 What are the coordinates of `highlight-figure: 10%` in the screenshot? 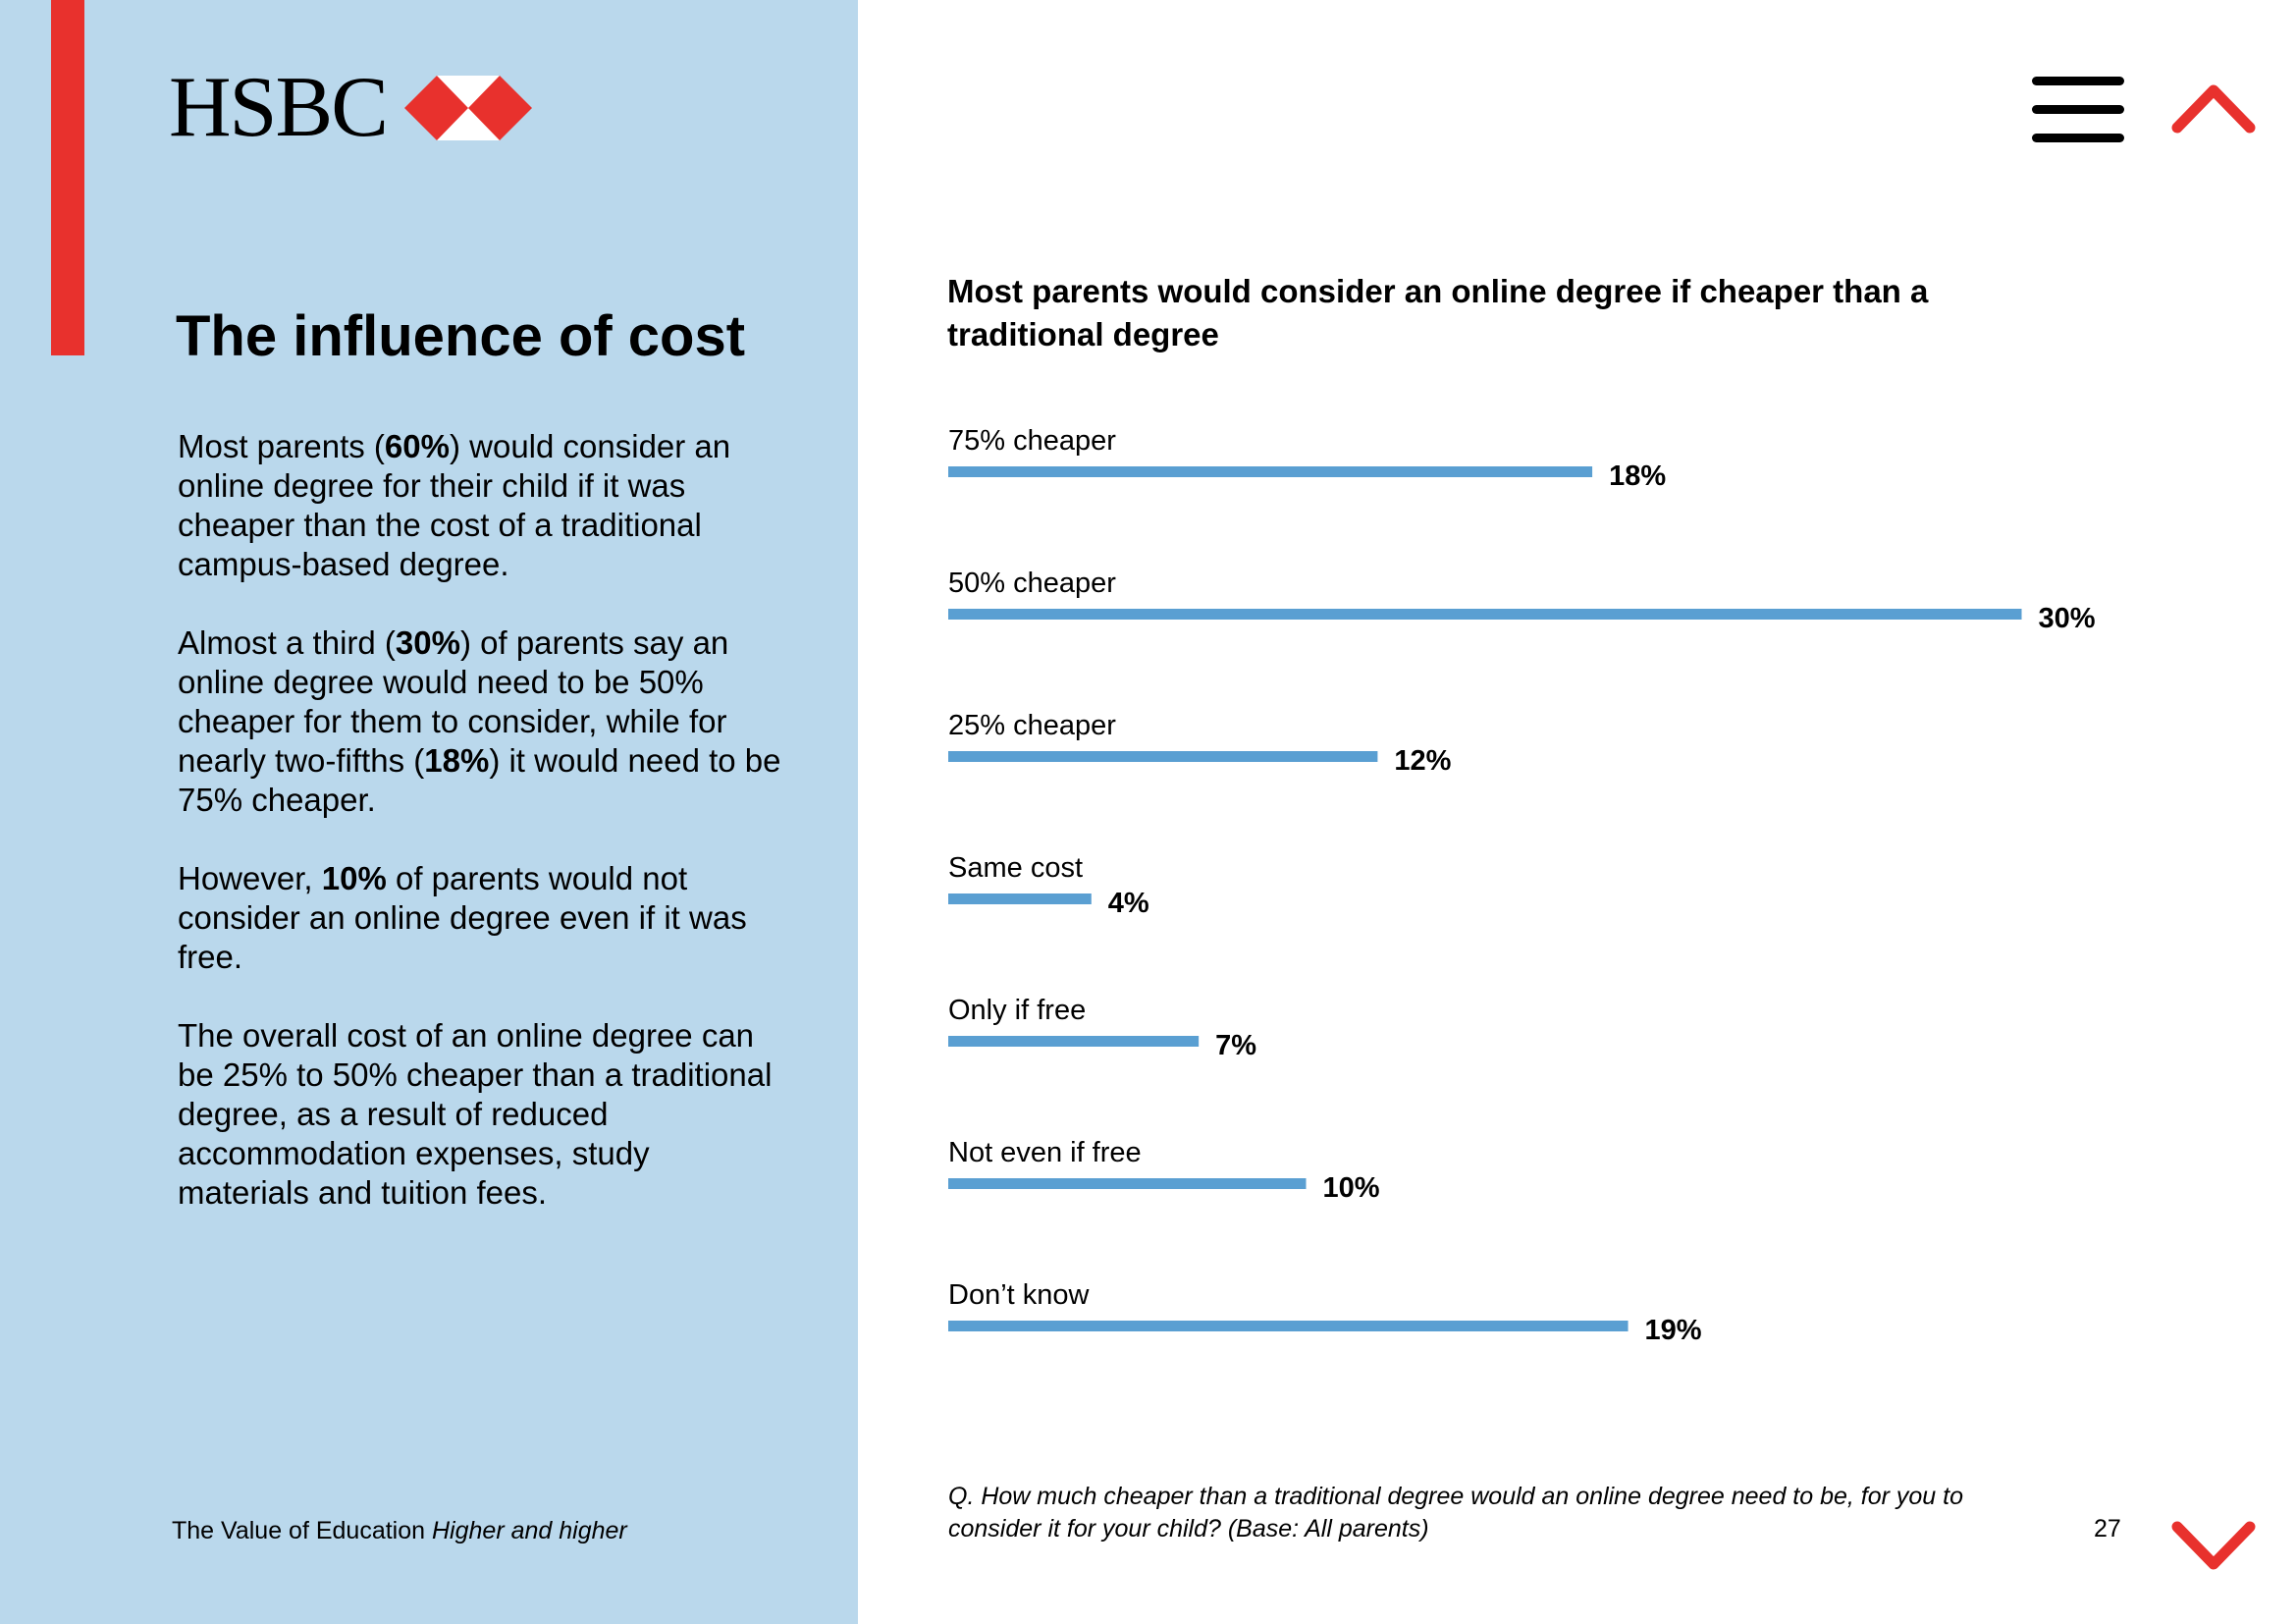 It's located at (354, 878).